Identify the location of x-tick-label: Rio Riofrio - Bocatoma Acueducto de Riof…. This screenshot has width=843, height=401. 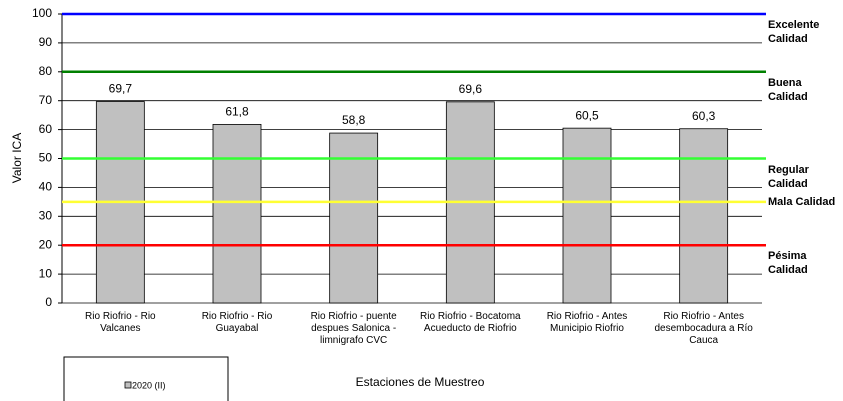
(470, 322).